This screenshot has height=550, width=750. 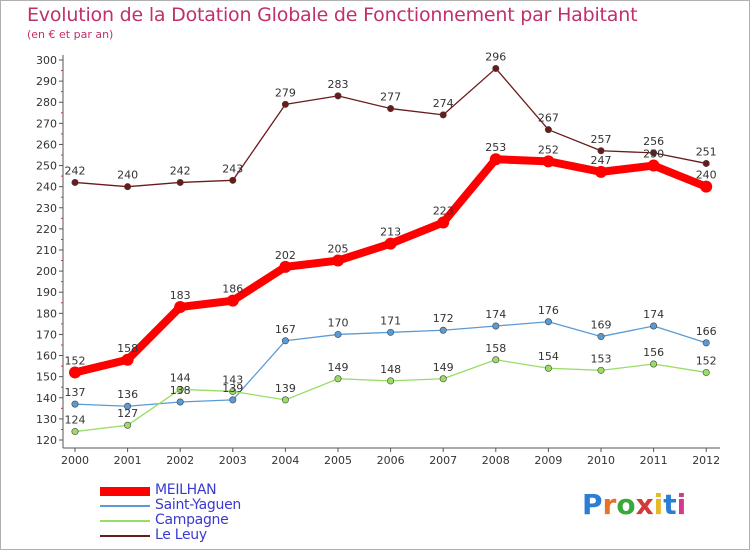 I want to click on data-label-meilhan: 247, so click(x=601, y=160).